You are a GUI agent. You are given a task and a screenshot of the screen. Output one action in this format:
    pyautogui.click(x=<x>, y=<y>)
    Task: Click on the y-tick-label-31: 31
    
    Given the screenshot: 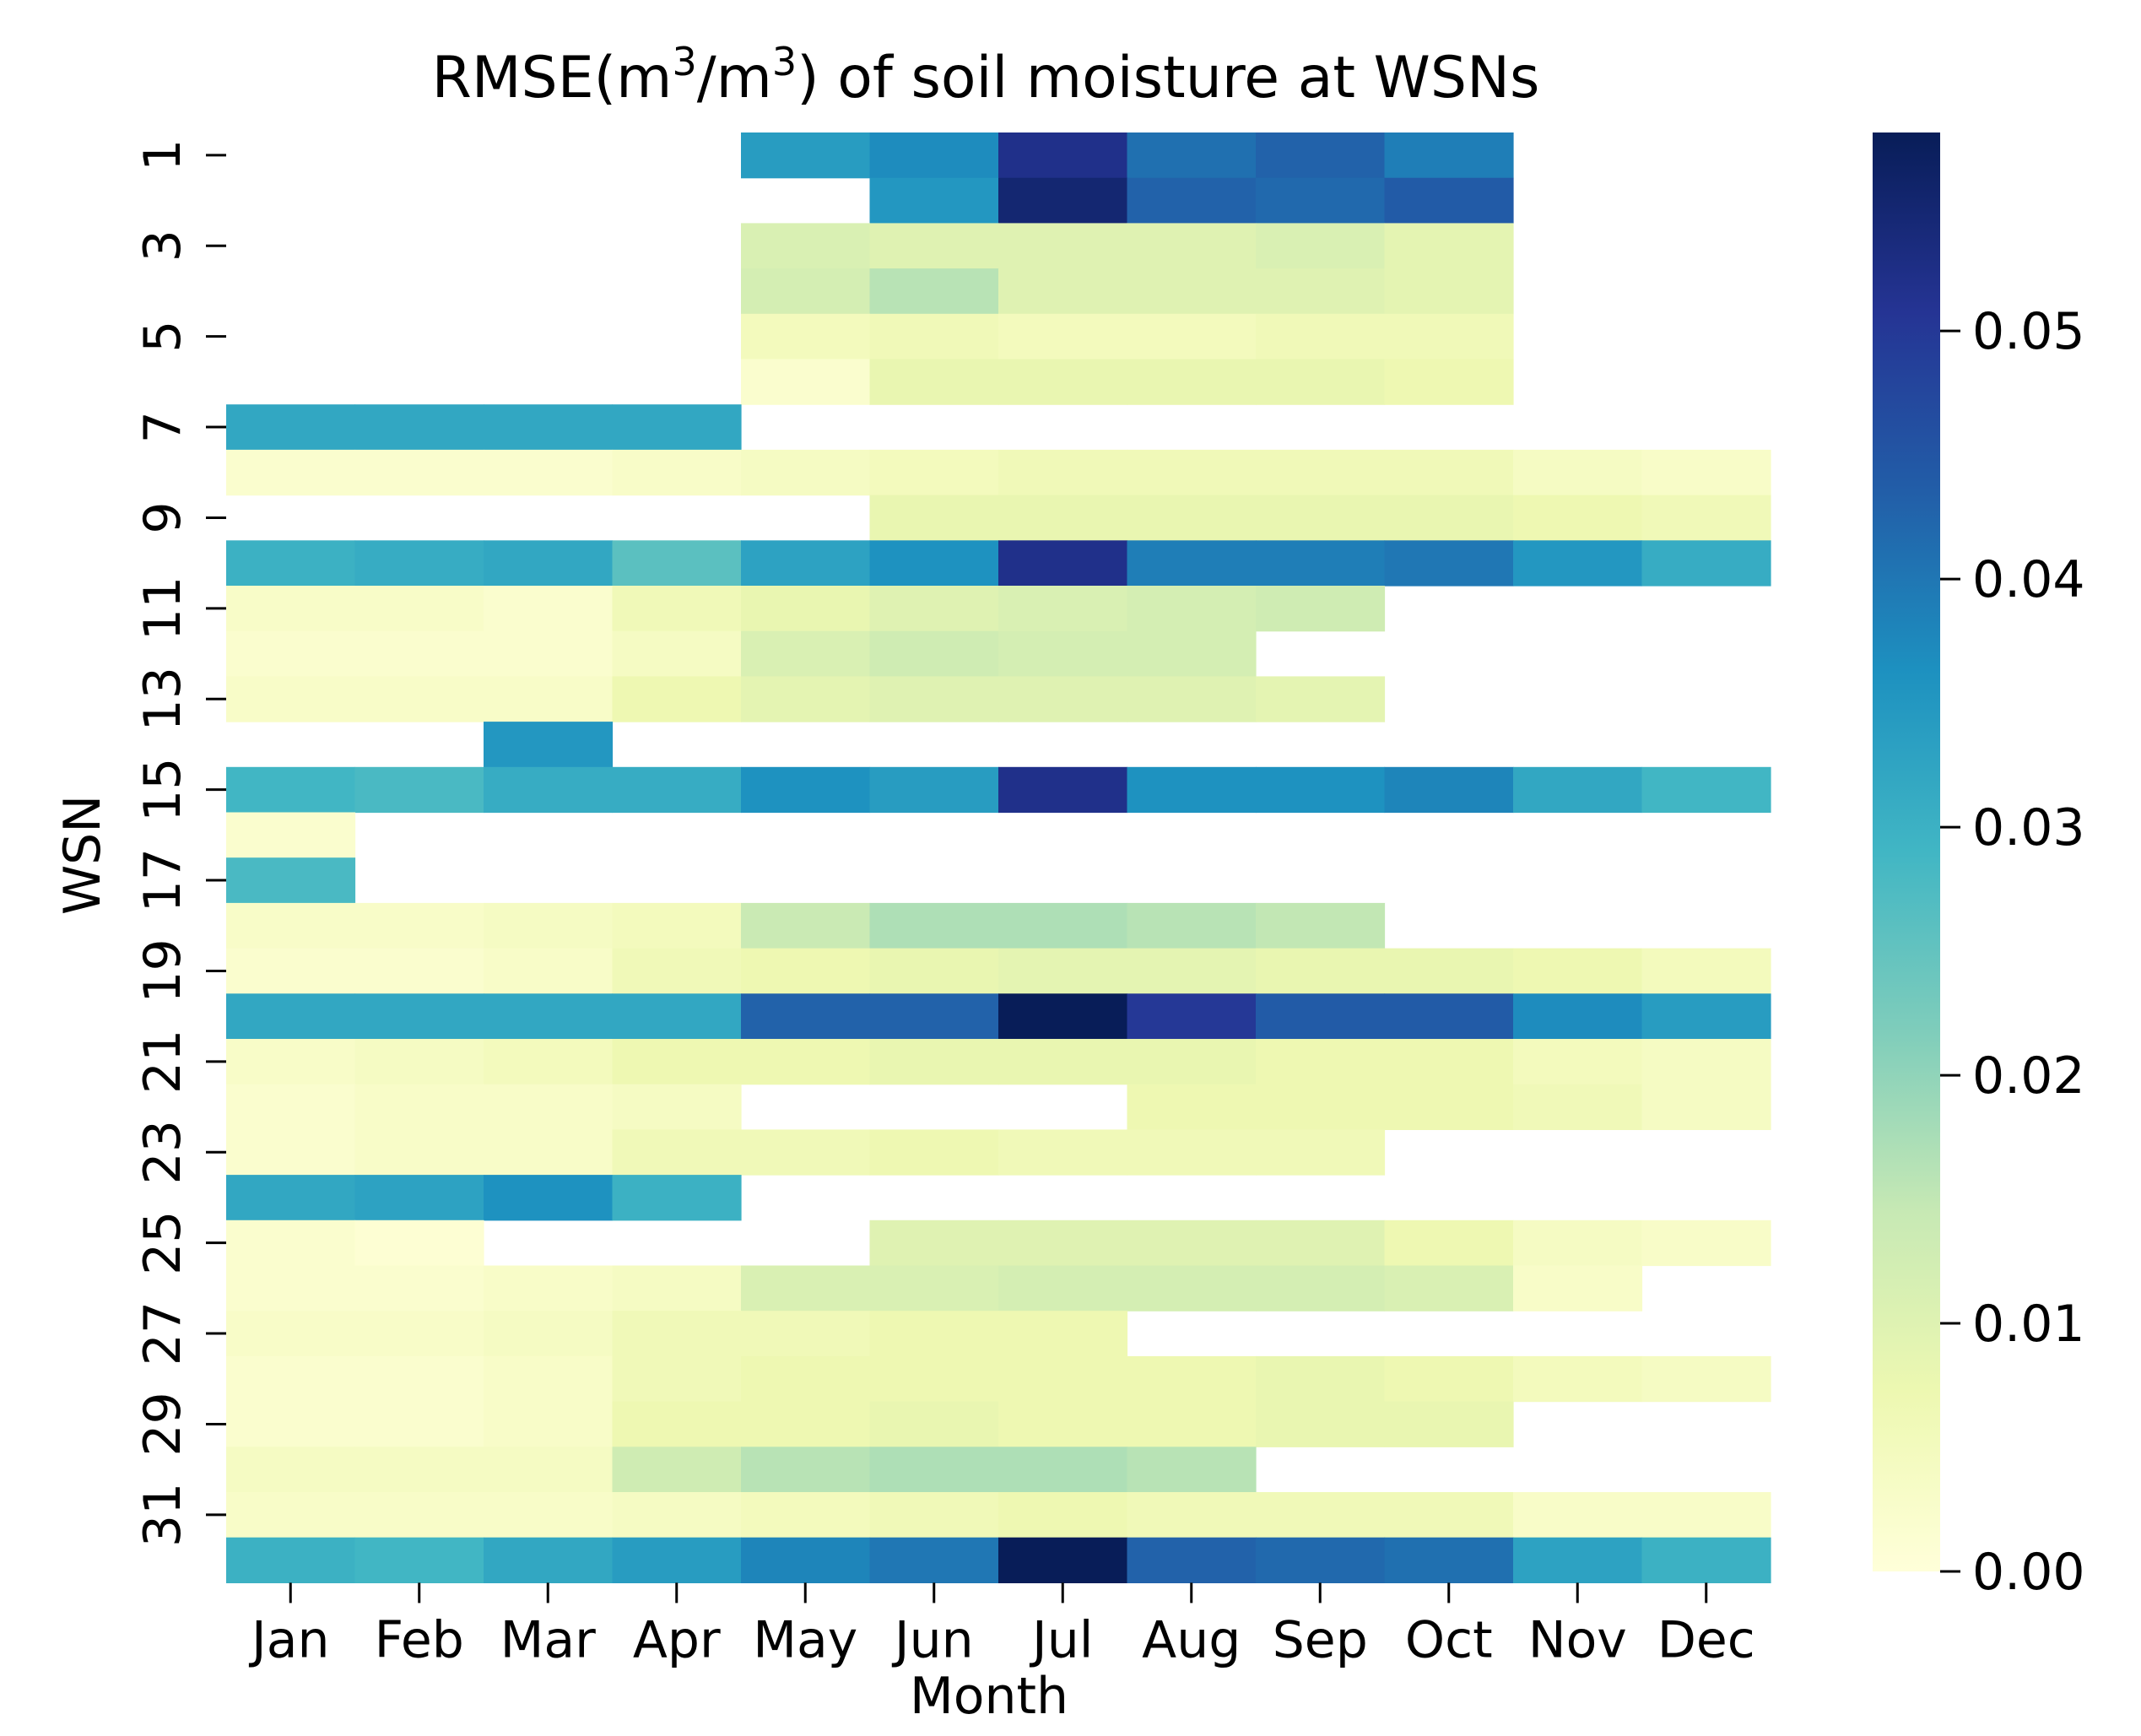 What is the action you would take?
    pyautogui.click(x=162, y=1515)
    